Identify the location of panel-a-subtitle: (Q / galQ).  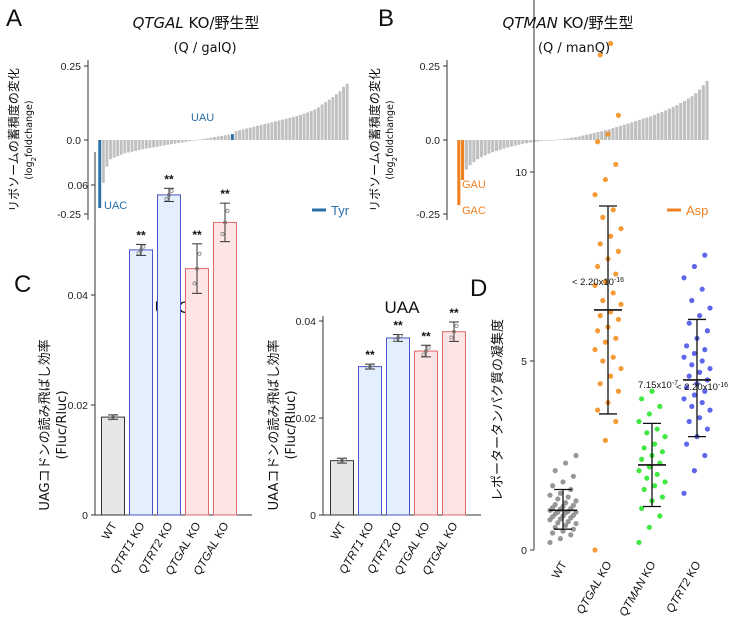
(204, 48).